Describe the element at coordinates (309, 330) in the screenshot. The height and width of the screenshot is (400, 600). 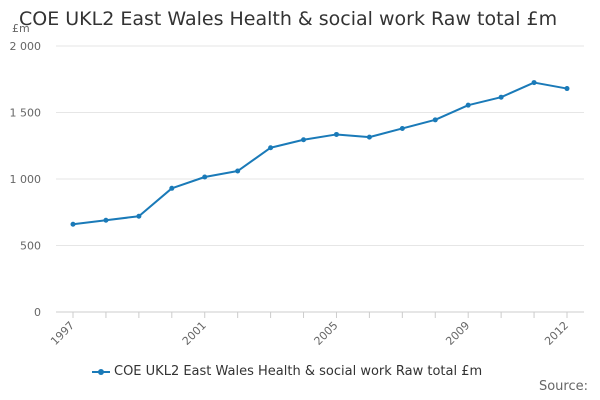
I see `x-axis-ticks: 1997 2001 2005 2009 2012` at that location.